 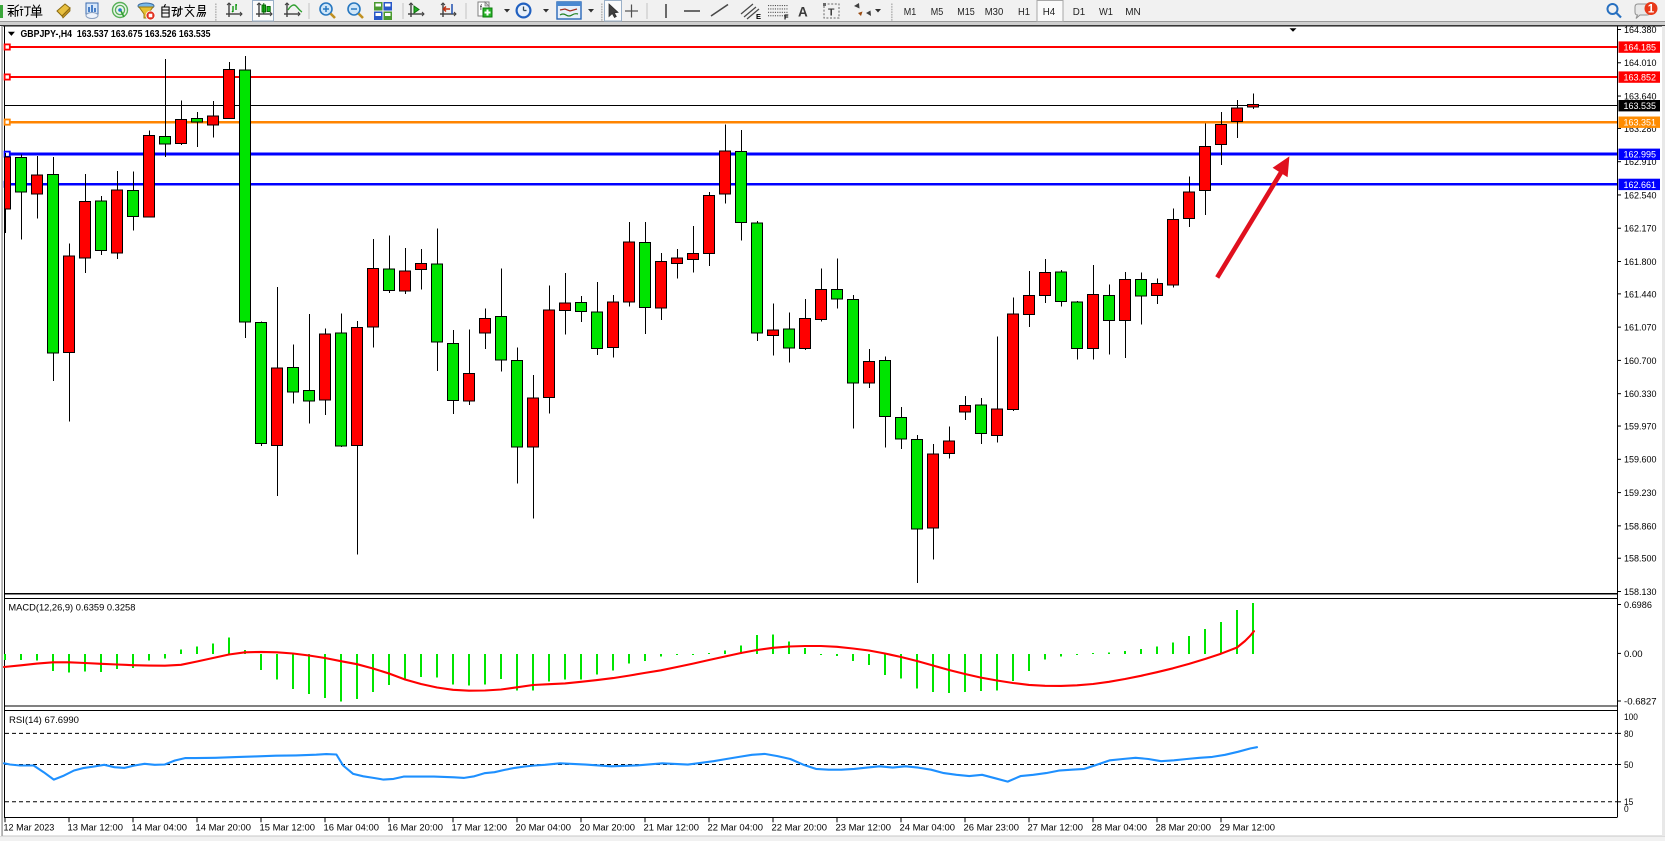 I want to click on svg-text: MACD(12,26,9) 0.6359 0.3258, so click(x=71, y=607).